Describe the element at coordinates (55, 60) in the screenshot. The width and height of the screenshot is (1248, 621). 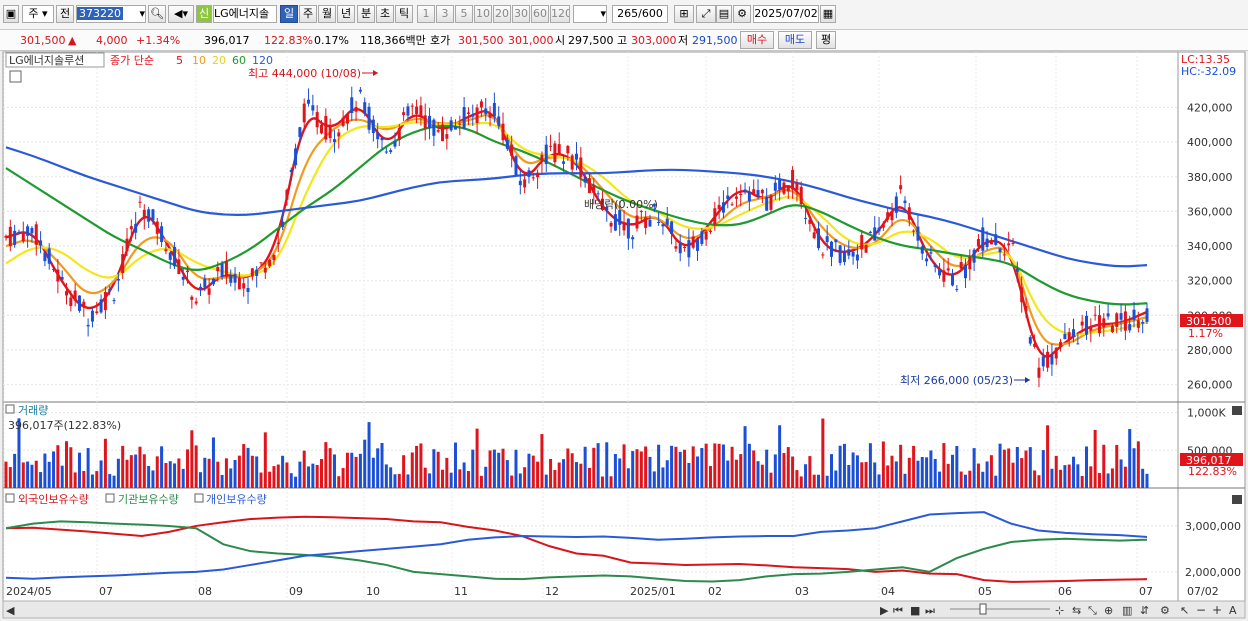
I see `price-panel-title-box` at that location.